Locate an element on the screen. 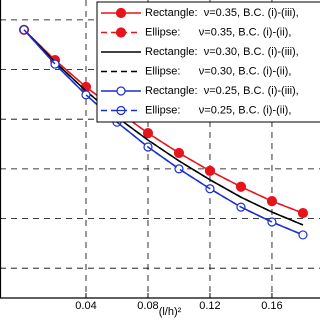 The width and height of the screenshot is (320, 320). legend-label: Rectangle: ν=0.35, B.C. (i)-(iii), is located at coordinates (222, 13).